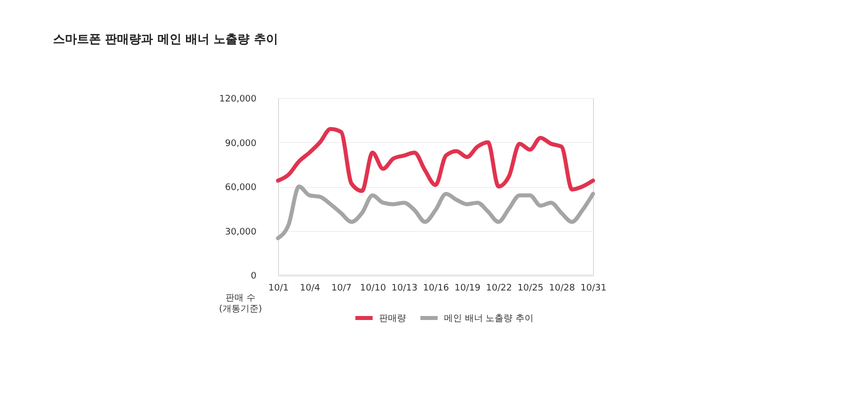  I want to click on x-tick-label: 10/16, so click(436, 289).